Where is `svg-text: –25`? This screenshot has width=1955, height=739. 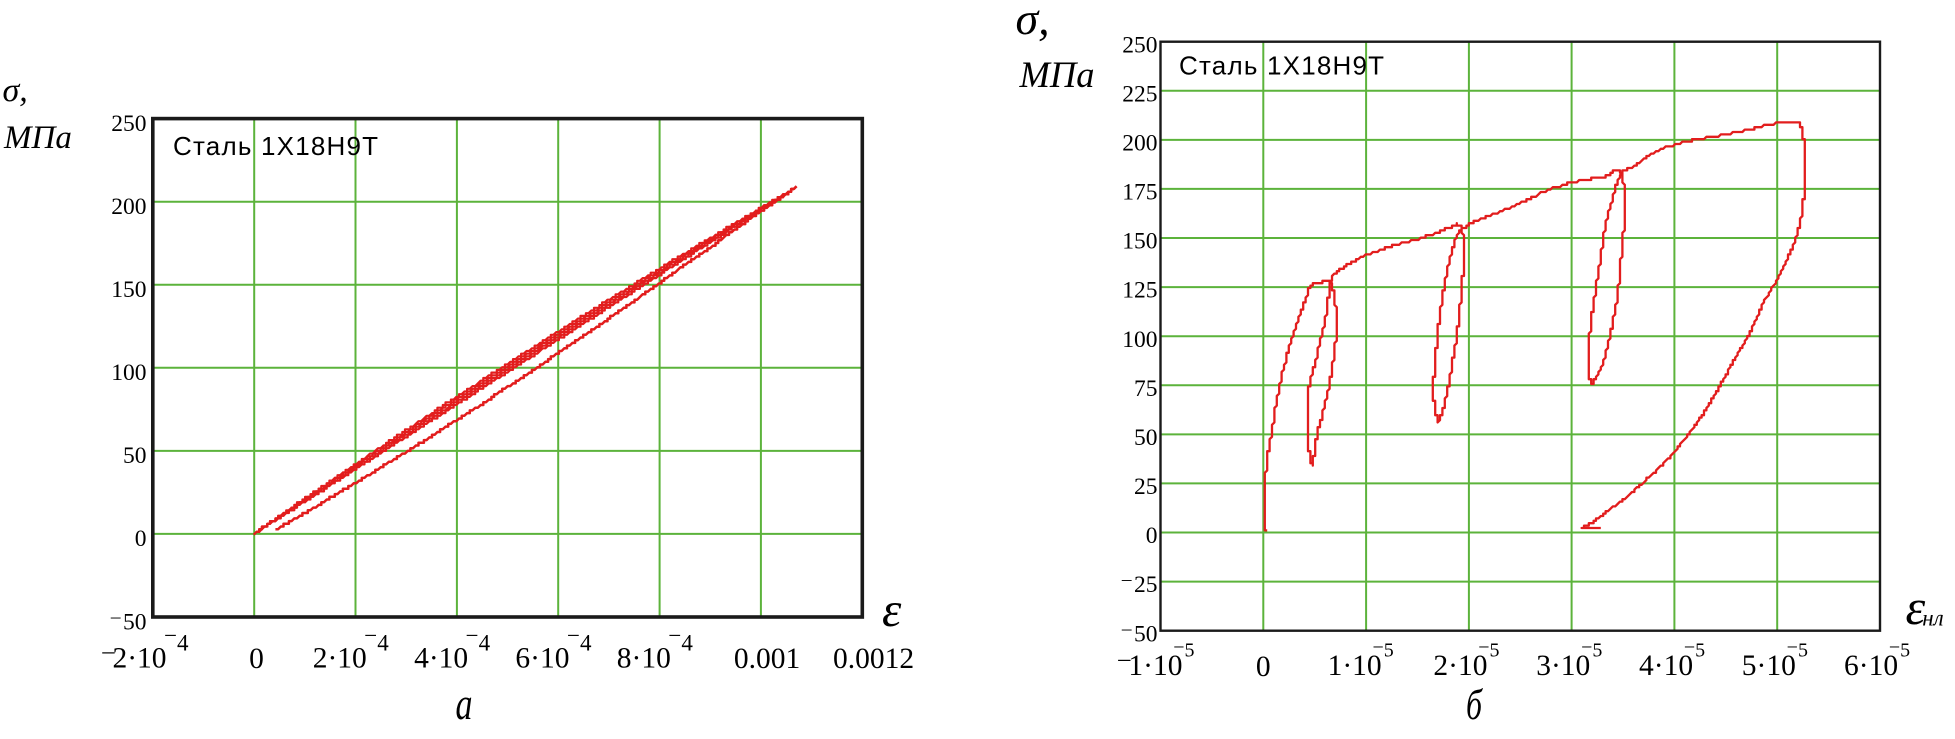
svg-text: –25 is located at coordinates (1139, 583).